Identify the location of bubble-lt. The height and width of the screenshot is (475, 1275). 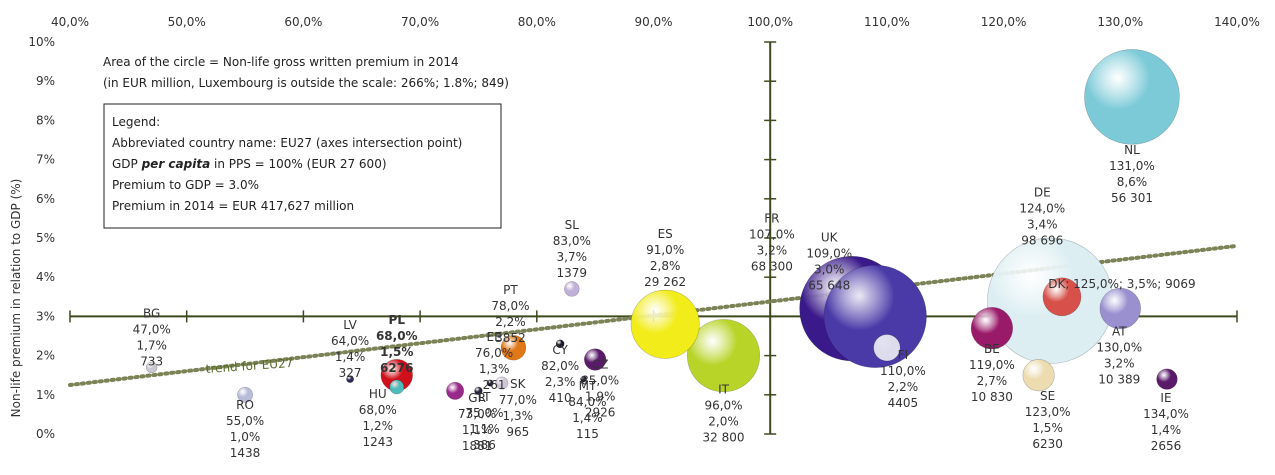
(478, 391).